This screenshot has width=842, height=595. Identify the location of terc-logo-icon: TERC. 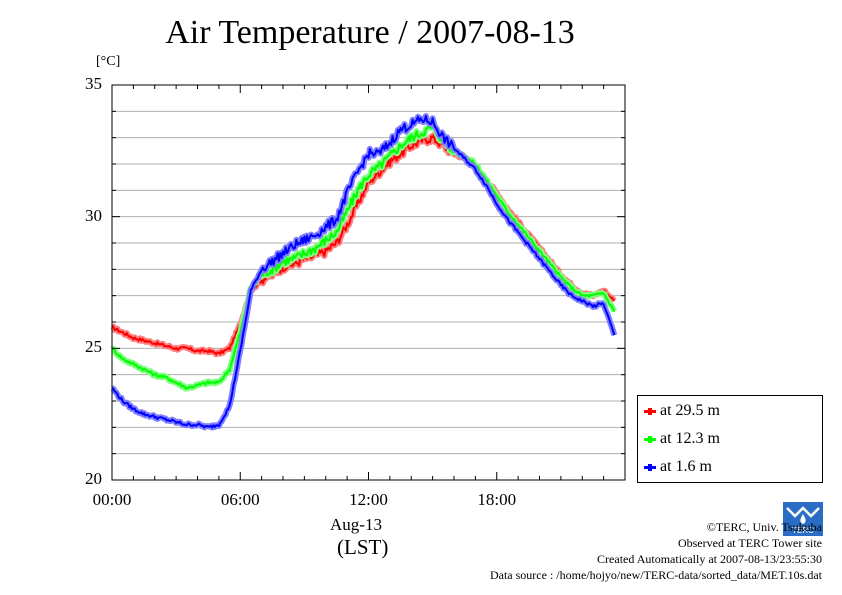
(803, 519).